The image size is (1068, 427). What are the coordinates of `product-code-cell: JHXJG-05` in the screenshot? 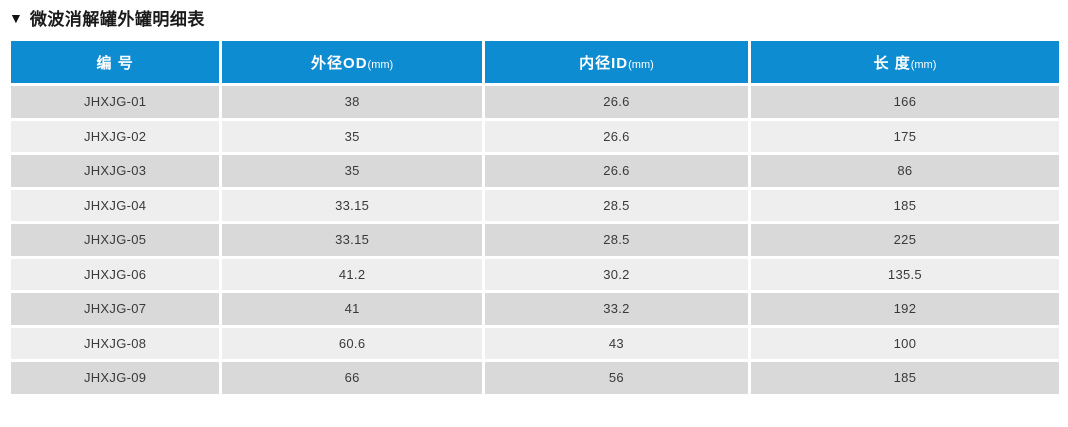 It's located at (115, 240).